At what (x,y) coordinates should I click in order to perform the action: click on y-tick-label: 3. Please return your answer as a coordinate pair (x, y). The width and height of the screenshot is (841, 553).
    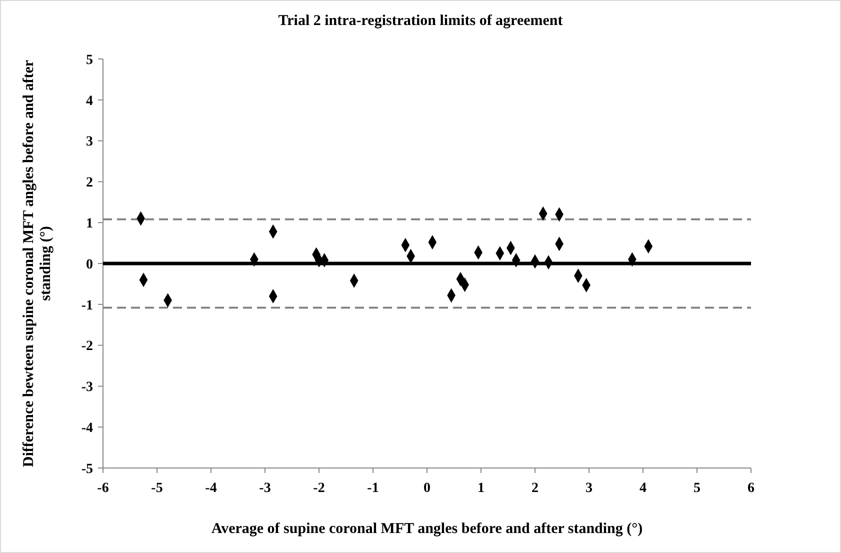
    Looking at the image, I should click on (89, 142).